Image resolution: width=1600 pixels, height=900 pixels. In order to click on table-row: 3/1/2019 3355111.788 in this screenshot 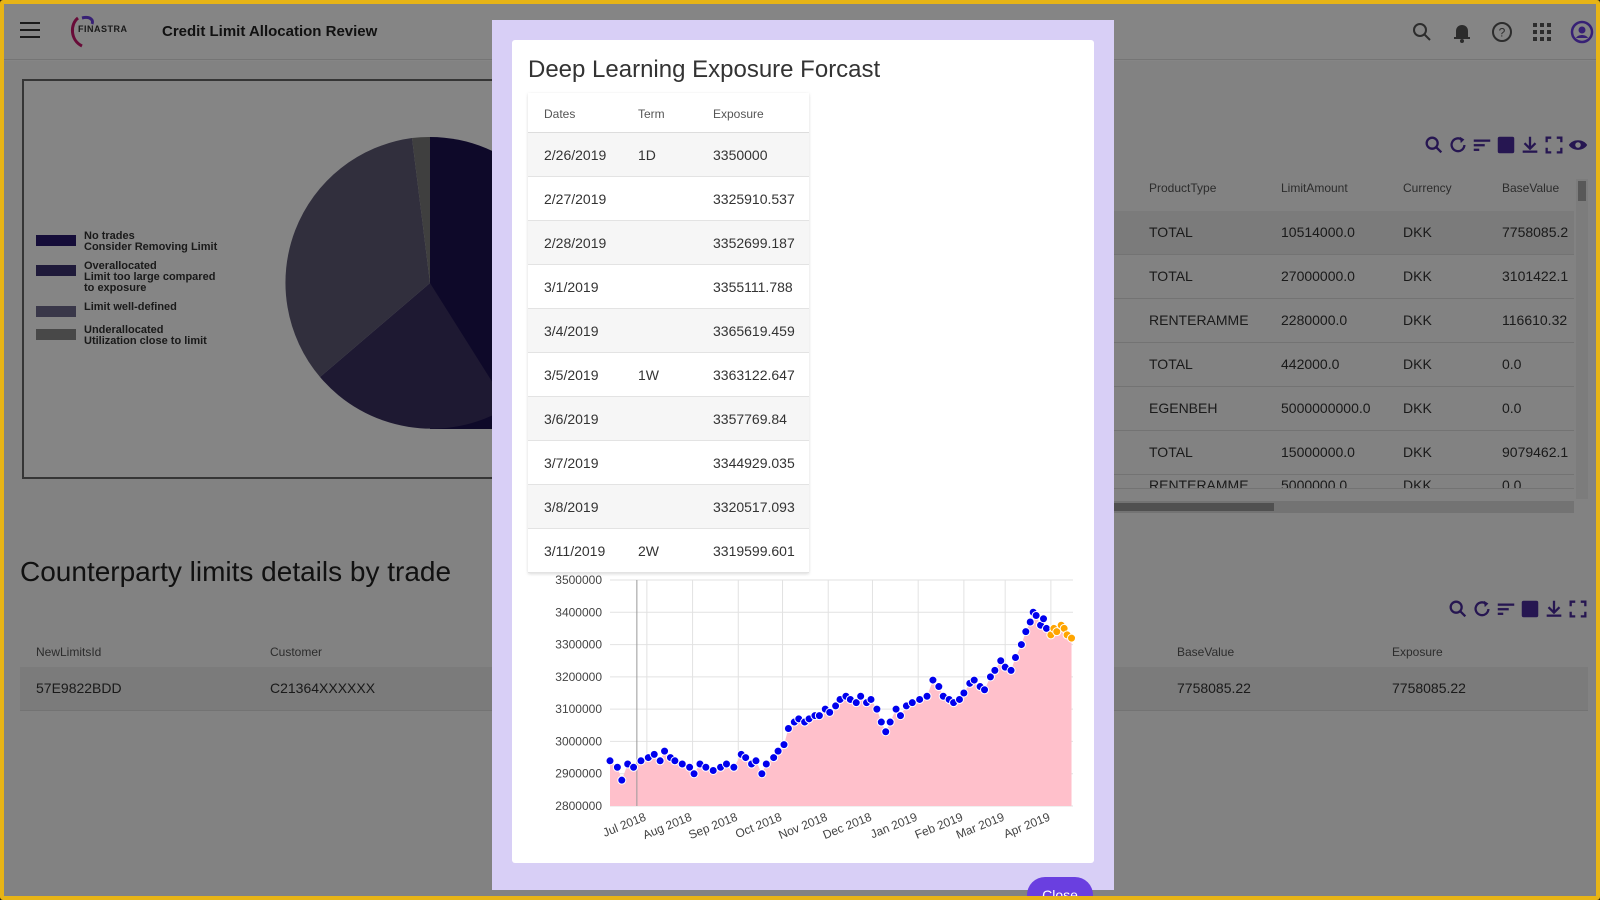, I will do `click(668, 287)`.